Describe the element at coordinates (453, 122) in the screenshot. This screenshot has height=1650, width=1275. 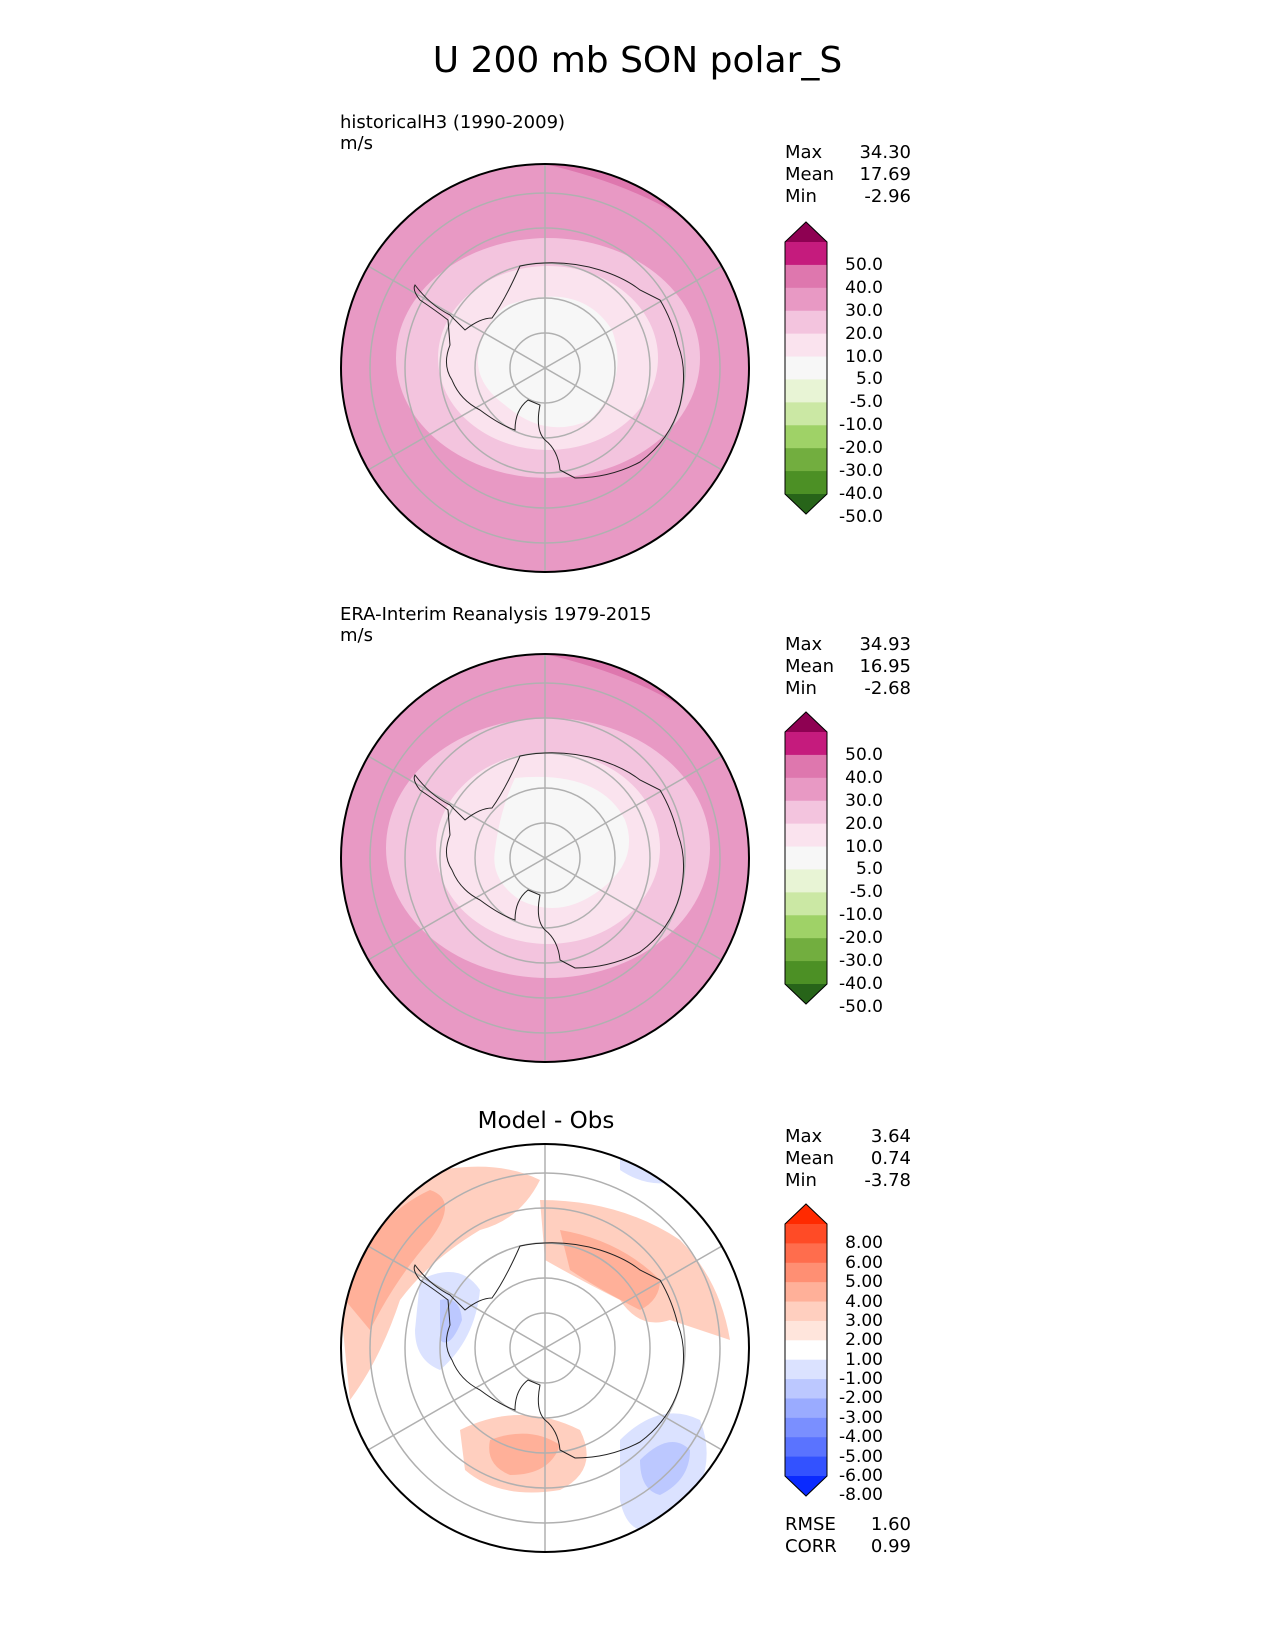
I see `panel1-title-line1: historicalH3 (1990-2009)` at that location.